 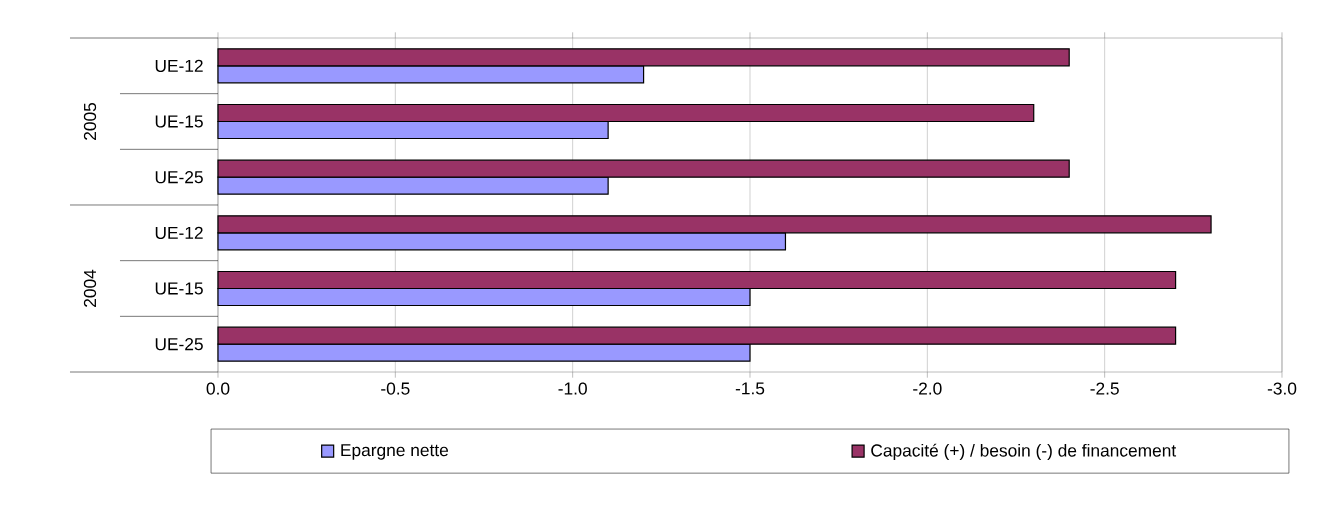 What do you see at coordinates (395, 452) in the screenshot?
I see `legend-label: Epargne nette` at bounding box center [395, 452].